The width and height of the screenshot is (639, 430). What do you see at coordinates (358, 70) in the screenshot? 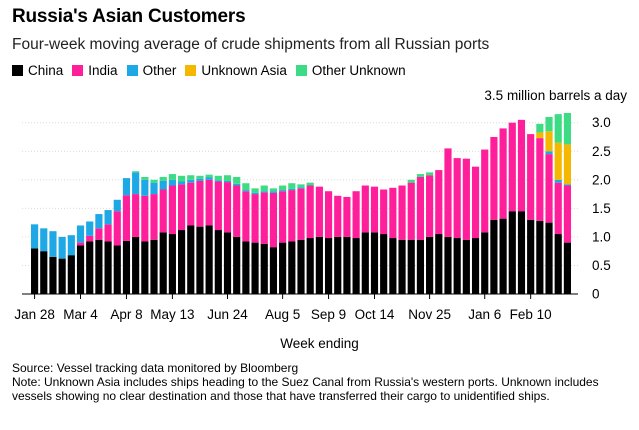
I see `legend-label-other-unknown: Other Unknown` at bounding box center [358, 70].